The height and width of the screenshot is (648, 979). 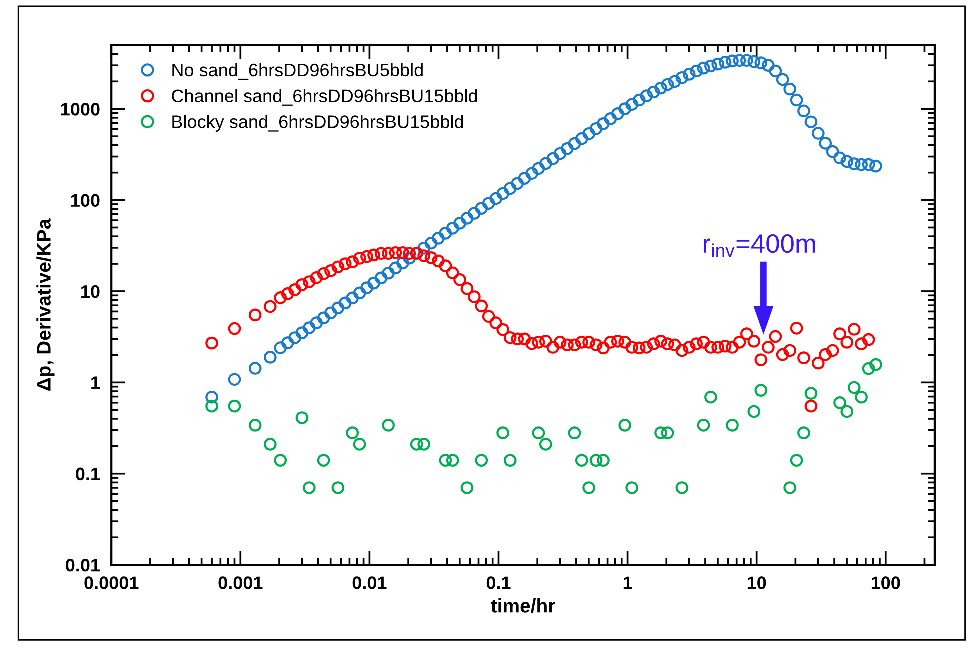 I want to click on y-tick-label: 0.01, so click(x=83, y=565).